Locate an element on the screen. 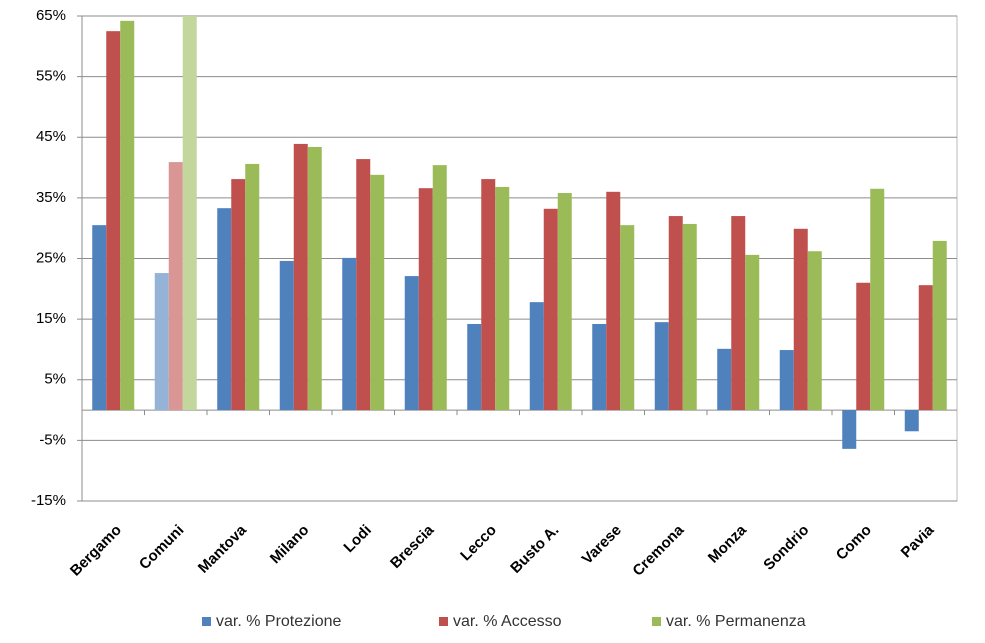 This screenshot has width=985, height=643. x-tick-label: Bergamo is located at coordinates (96, 551).